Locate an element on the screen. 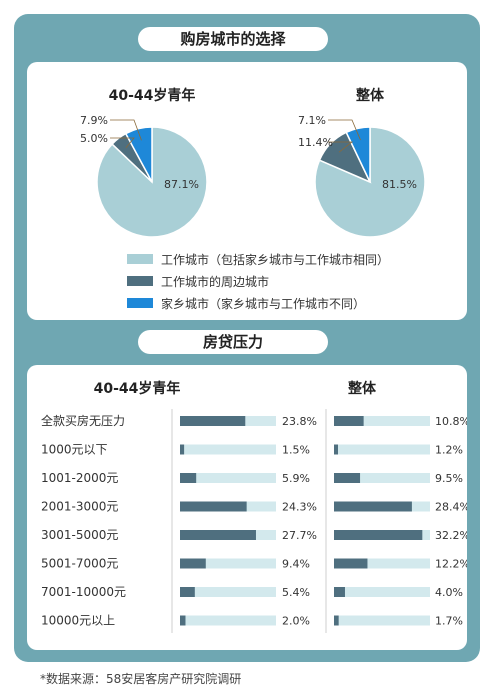 This screenshot has width=494, height=700. bar-category-label: 1001-2000元 is located at coordinates (79, 478).